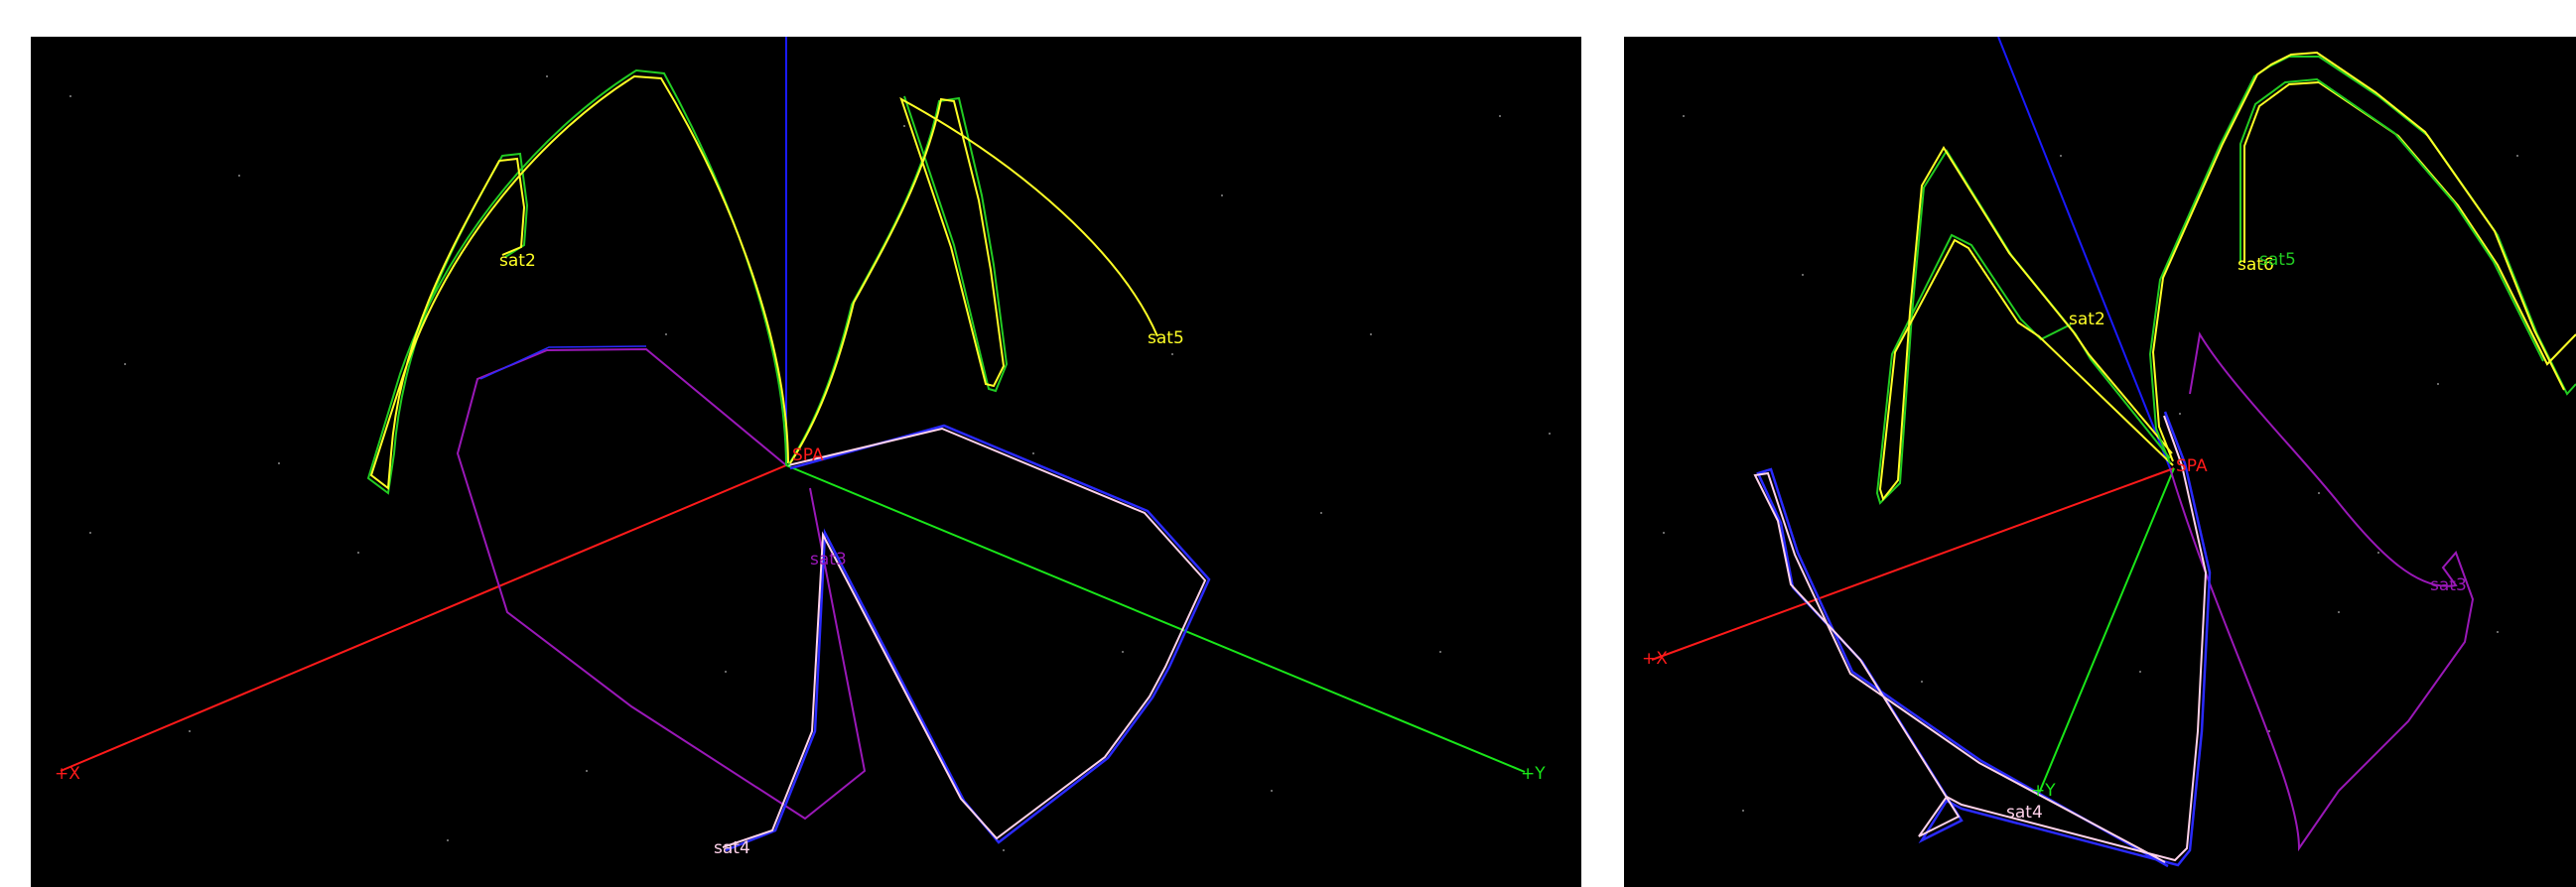 This screenshot has width=2576, height=887. I want to click on sat6-label: sat6, so click(2255, 265).